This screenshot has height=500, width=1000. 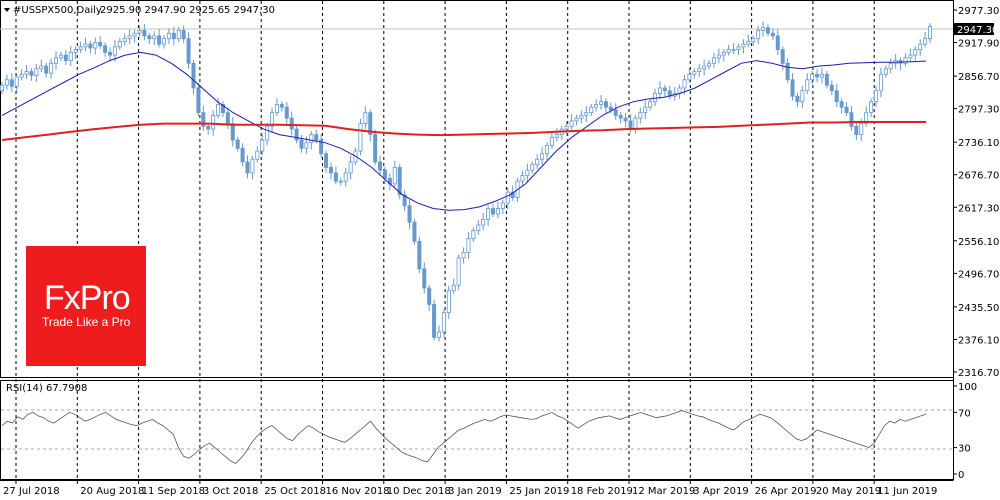 I want to click on ohlc-values: 2925.90 2947.90 2925.65 2947.30, so click(x=187, y=10).